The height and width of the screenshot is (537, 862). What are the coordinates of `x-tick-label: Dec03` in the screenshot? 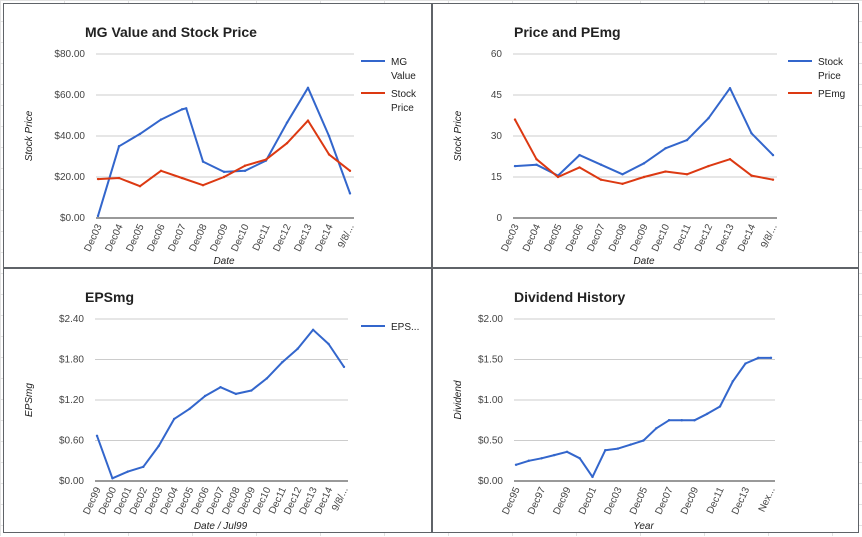 It's located at (614, 500).